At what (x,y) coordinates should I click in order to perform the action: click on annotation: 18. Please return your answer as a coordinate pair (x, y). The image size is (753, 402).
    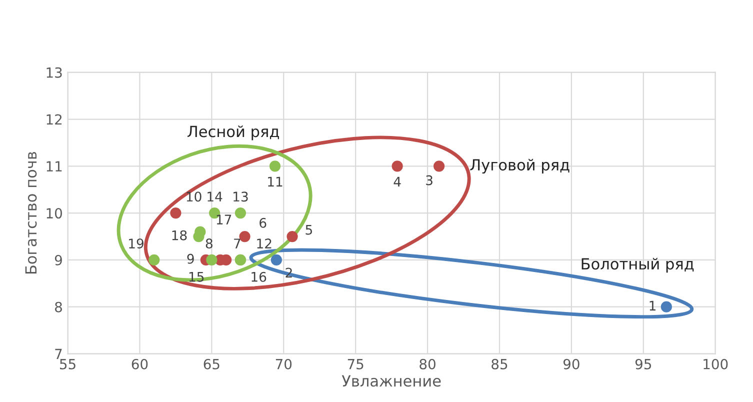
    Looking at the image, I should click on (179, 235).